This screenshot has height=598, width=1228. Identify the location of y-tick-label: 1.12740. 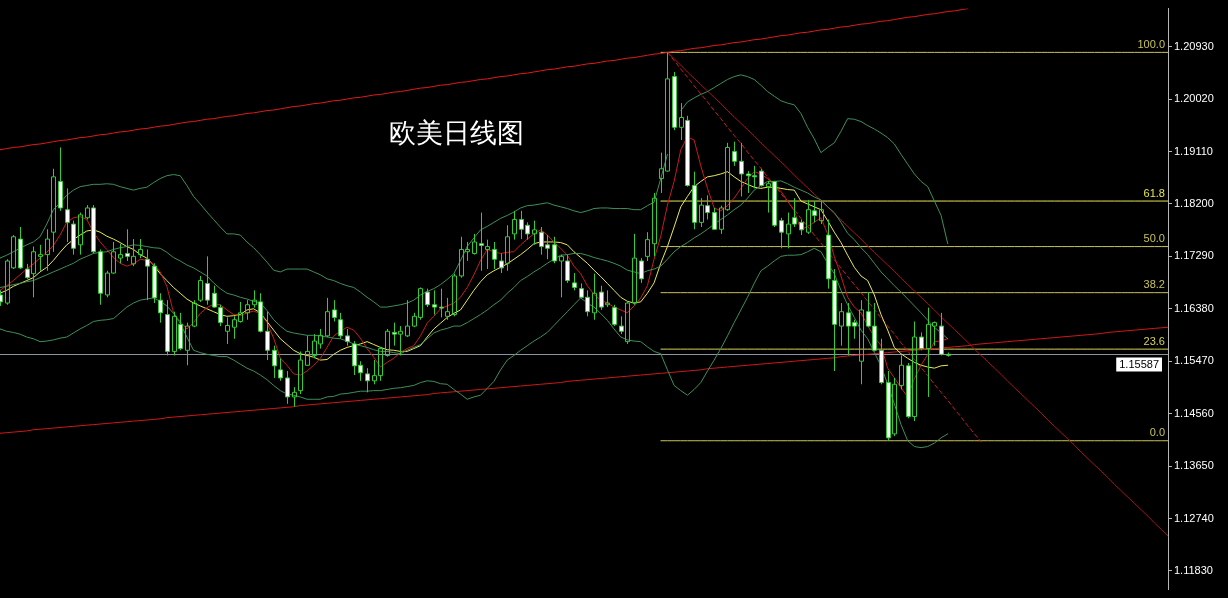
(1194, 517).